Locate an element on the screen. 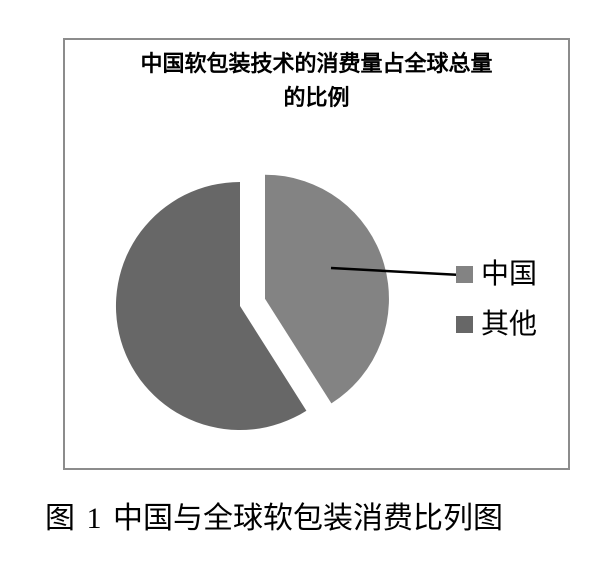 The height and width of the screenshot is (562, 604). legend-item-china: 中国 is located at coordinates (496, 274).